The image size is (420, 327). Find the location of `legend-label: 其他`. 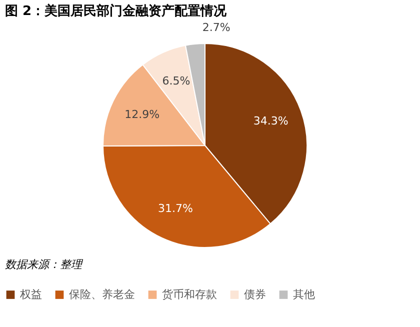

legend-label: 其他 is located at coordinates (304, 294).